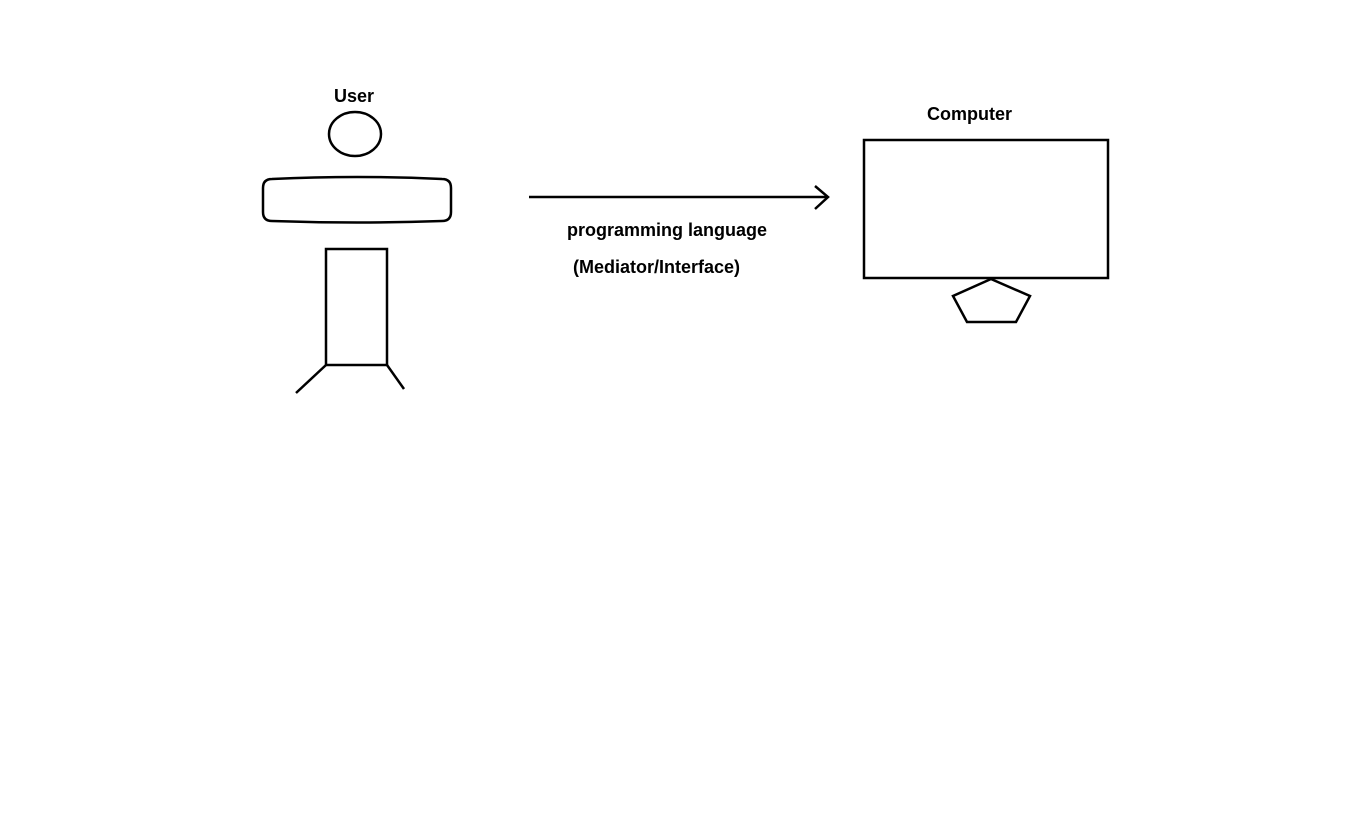 The image size is (1358, 831). I want to click on computer-label: Computer, so click(969, 114).